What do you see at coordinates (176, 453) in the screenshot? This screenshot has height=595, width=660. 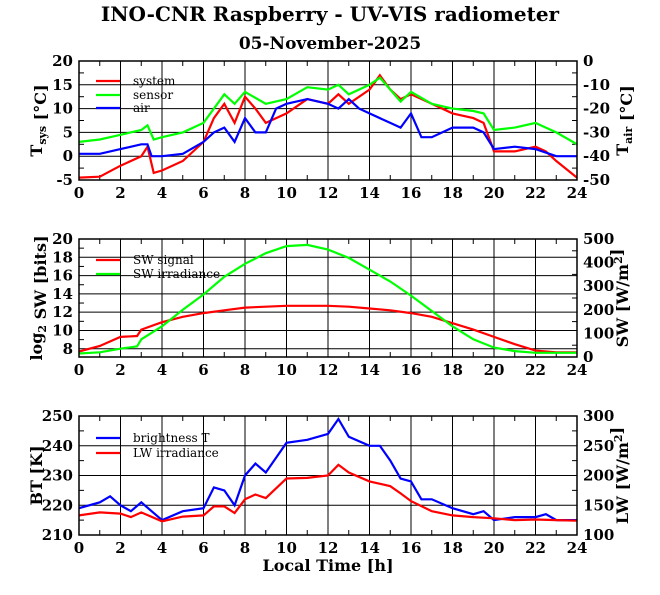 I see `legend-label: LW irradiance` at bounding box center [176, 453].